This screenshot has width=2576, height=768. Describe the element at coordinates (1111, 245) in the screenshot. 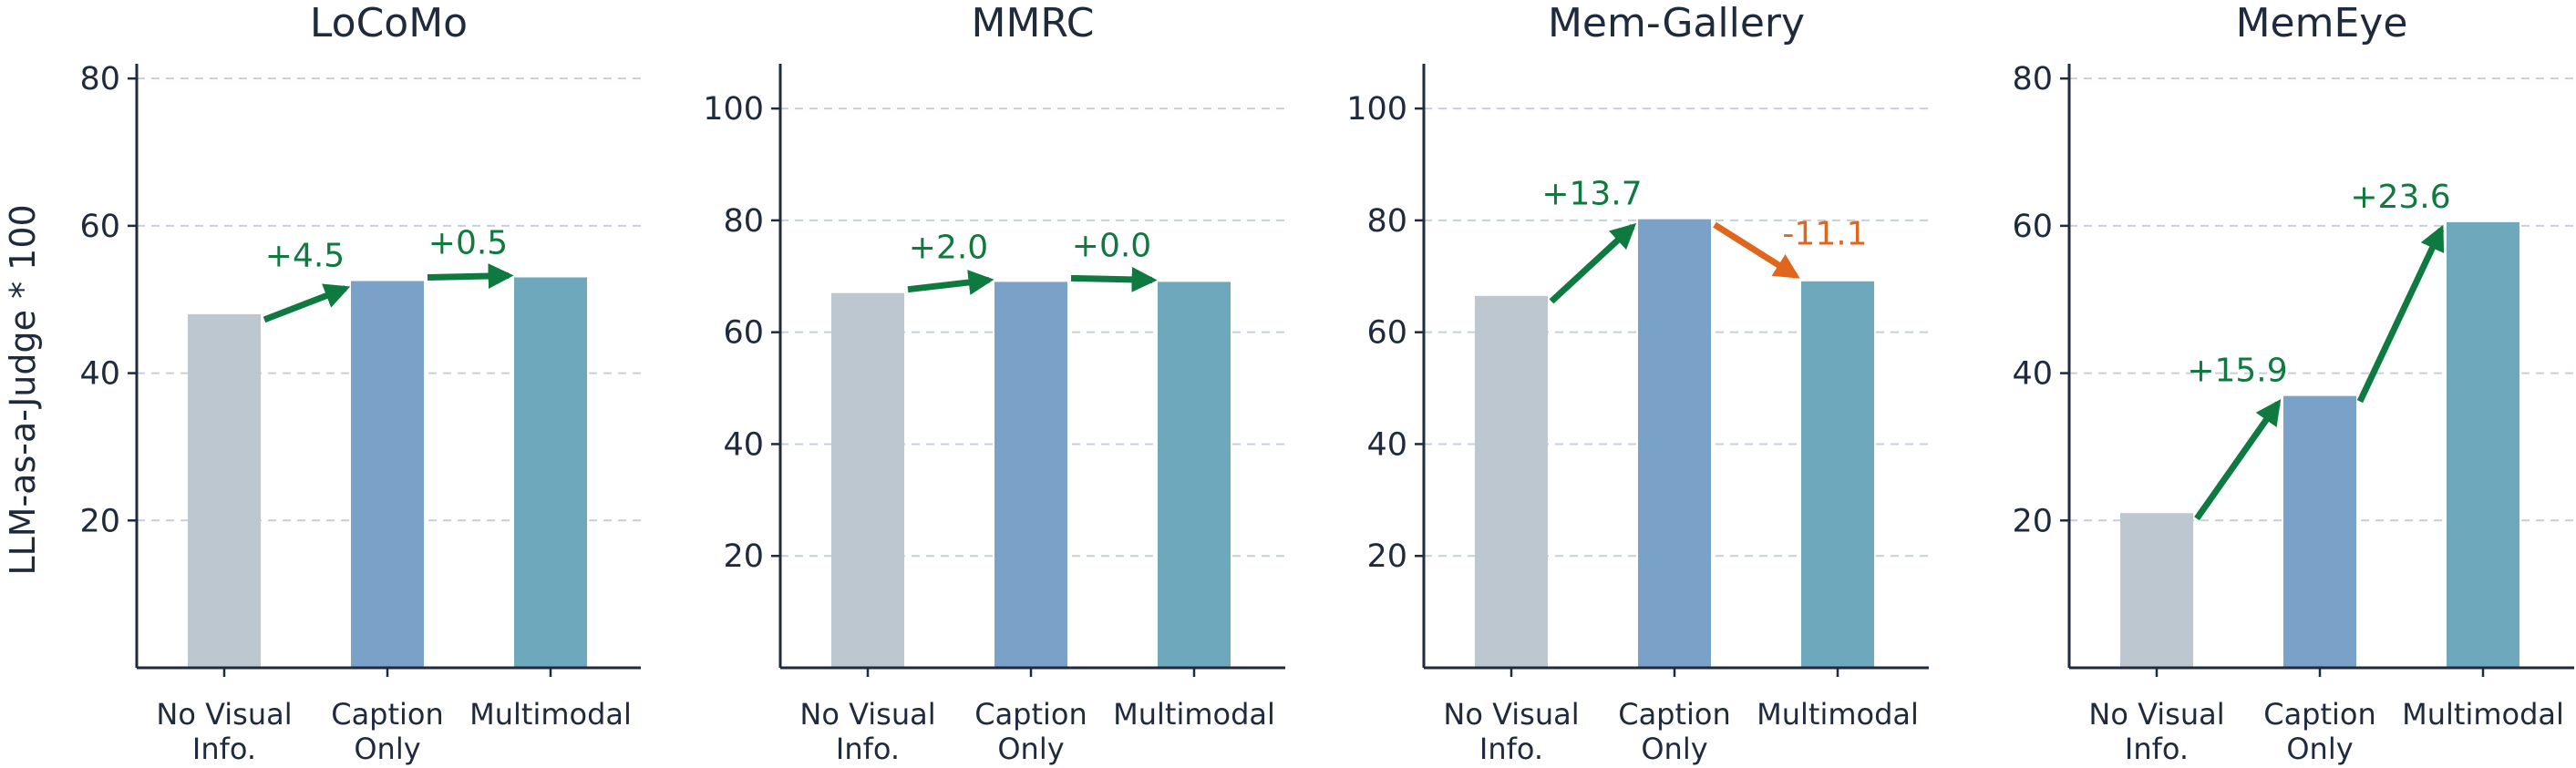

I see `delta-label: +0.0` at that location.